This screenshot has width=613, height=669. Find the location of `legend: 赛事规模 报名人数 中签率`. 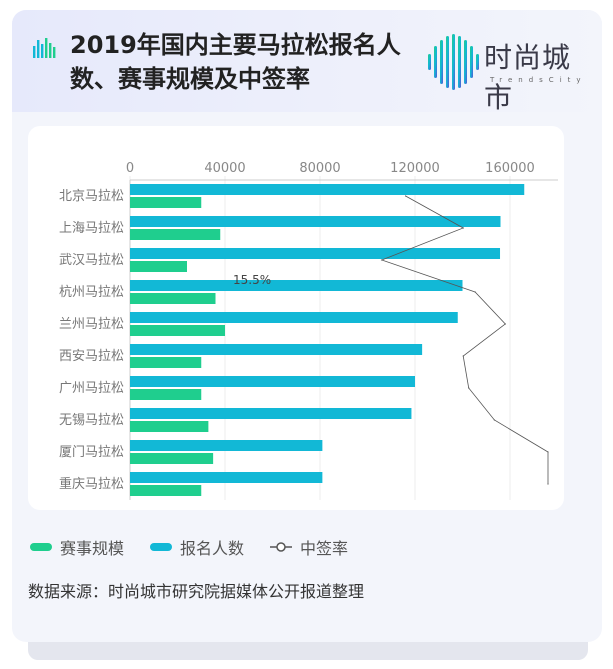

legend: 赛事规模 报名人数 中签率 is located at coordinates (202, 547).